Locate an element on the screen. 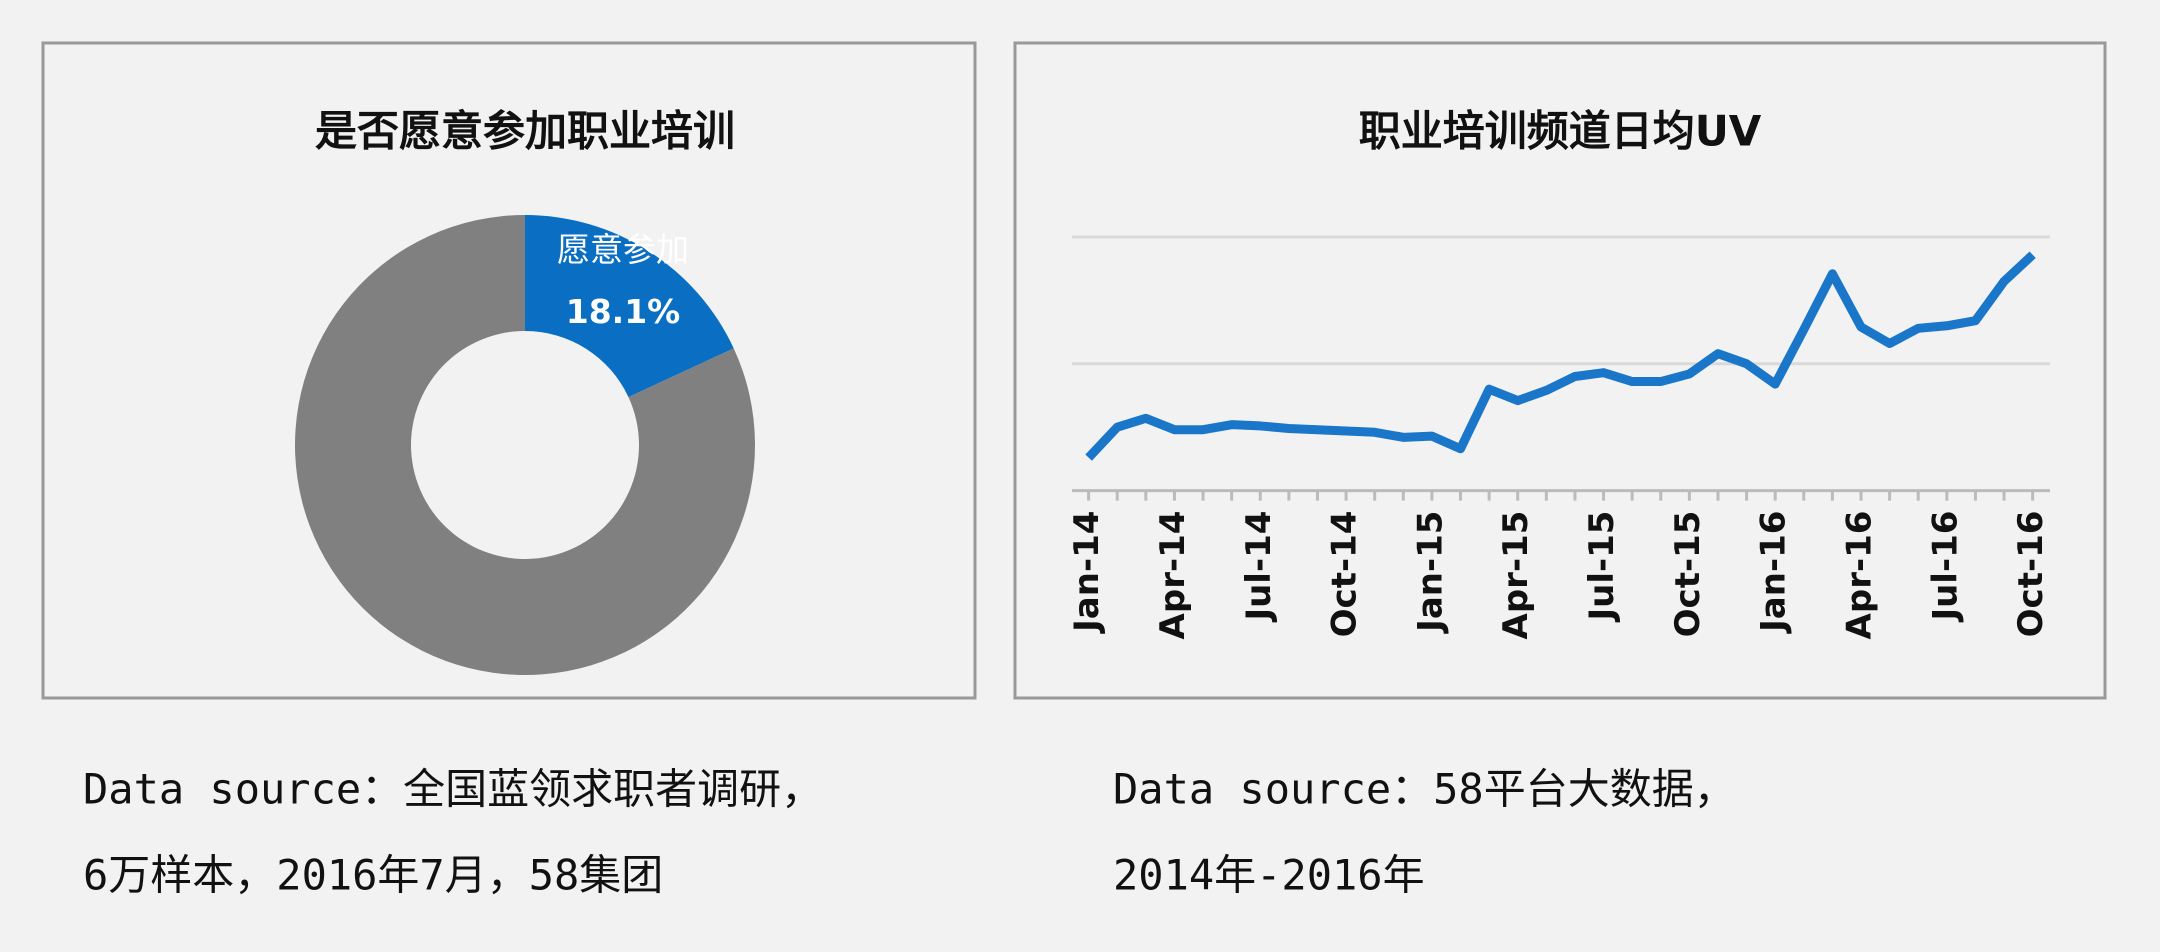 The width and height of the screenshot is (2160, 952). line-series is located at coordinates (1560, 356).